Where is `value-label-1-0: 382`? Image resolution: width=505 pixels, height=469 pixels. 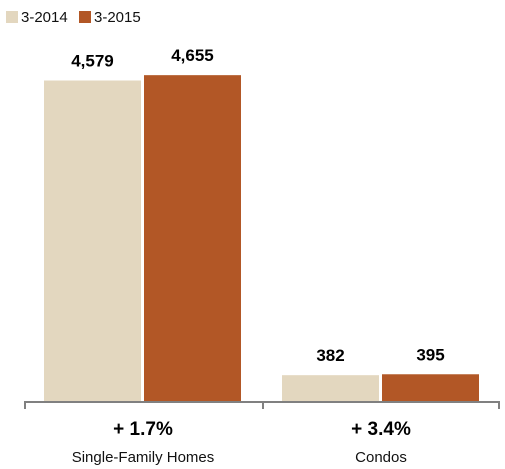 value-label-1-0: 382 is located at coordinates (330, 355).